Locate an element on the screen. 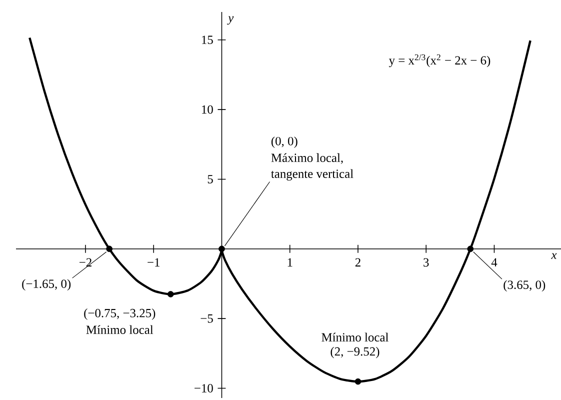 This screenshot has height=400, width=561. x-tick-label: 4 is located at coordinates (494, 262).